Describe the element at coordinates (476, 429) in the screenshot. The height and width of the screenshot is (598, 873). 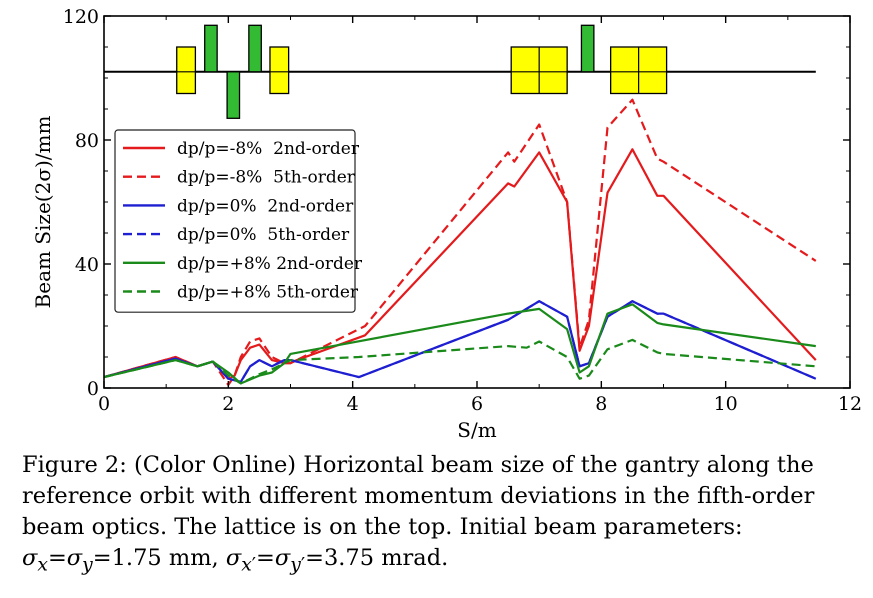
I see `x-axis-label: S/m` at that location.